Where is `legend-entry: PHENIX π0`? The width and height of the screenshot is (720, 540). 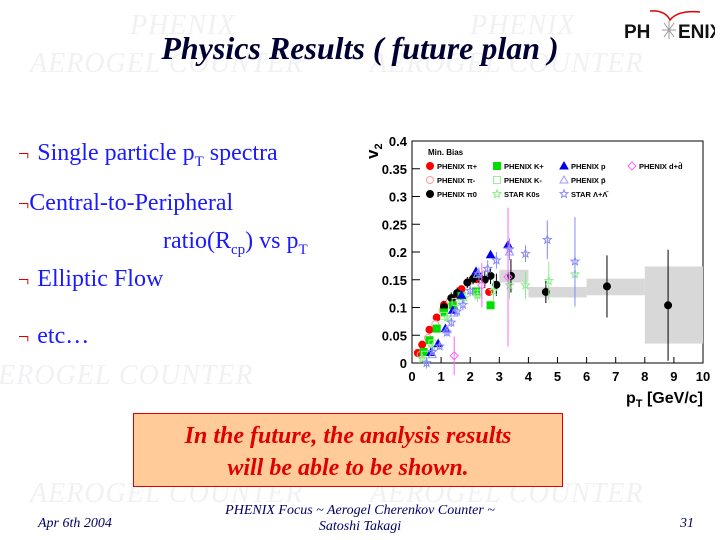 legend-entry: PHENIX π0 is located at coordinates (457, 194).